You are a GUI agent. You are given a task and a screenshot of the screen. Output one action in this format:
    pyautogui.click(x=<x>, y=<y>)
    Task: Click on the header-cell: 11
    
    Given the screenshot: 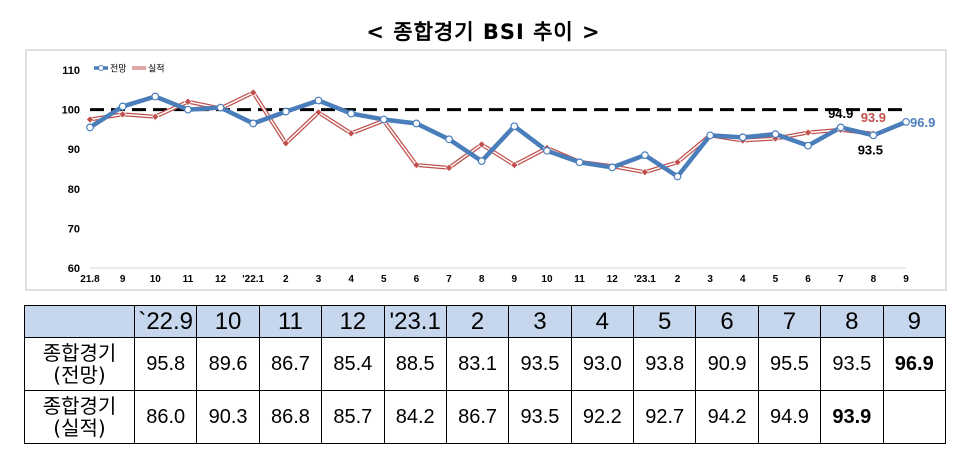 What is the action you would take?
    pyautogui.click(x=290, y=321)
    